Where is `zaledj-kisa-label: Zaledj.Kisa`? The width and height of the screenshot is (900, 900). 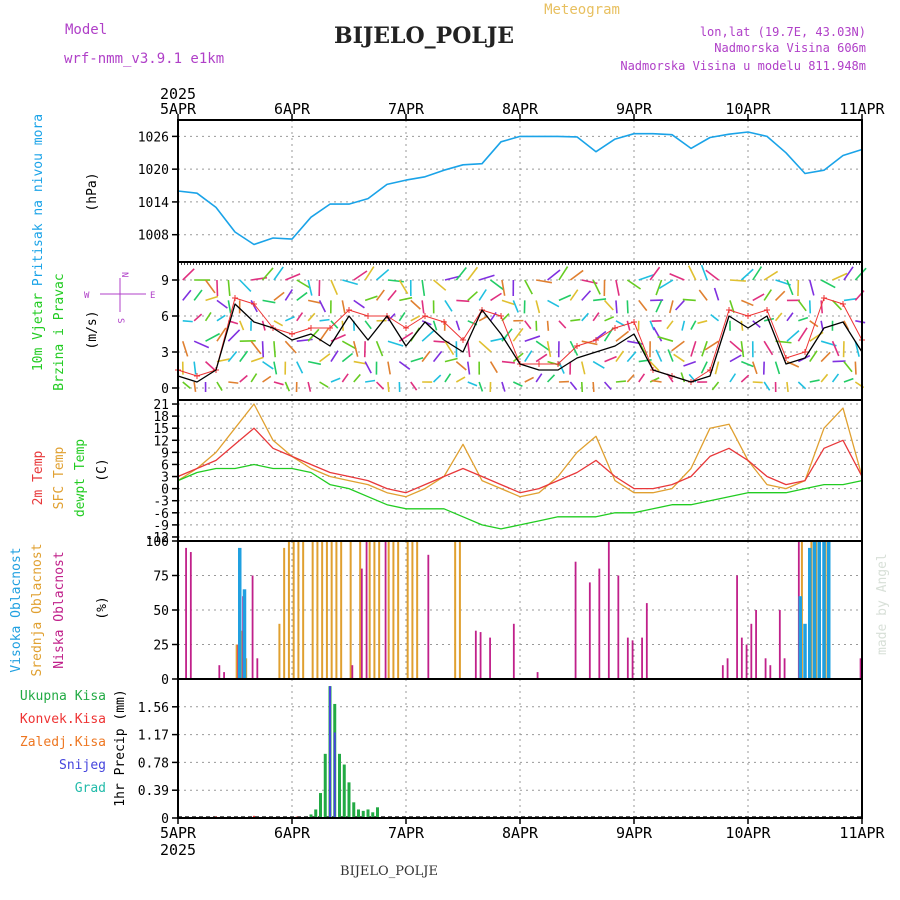
zaledj-kisa-label: Zaledj.Kisa is located at coordinates (63, 742).